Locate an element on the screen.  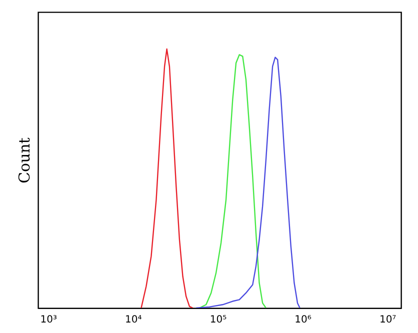
x-tick-label: 10⁷ is located at coordinates (387, 320).